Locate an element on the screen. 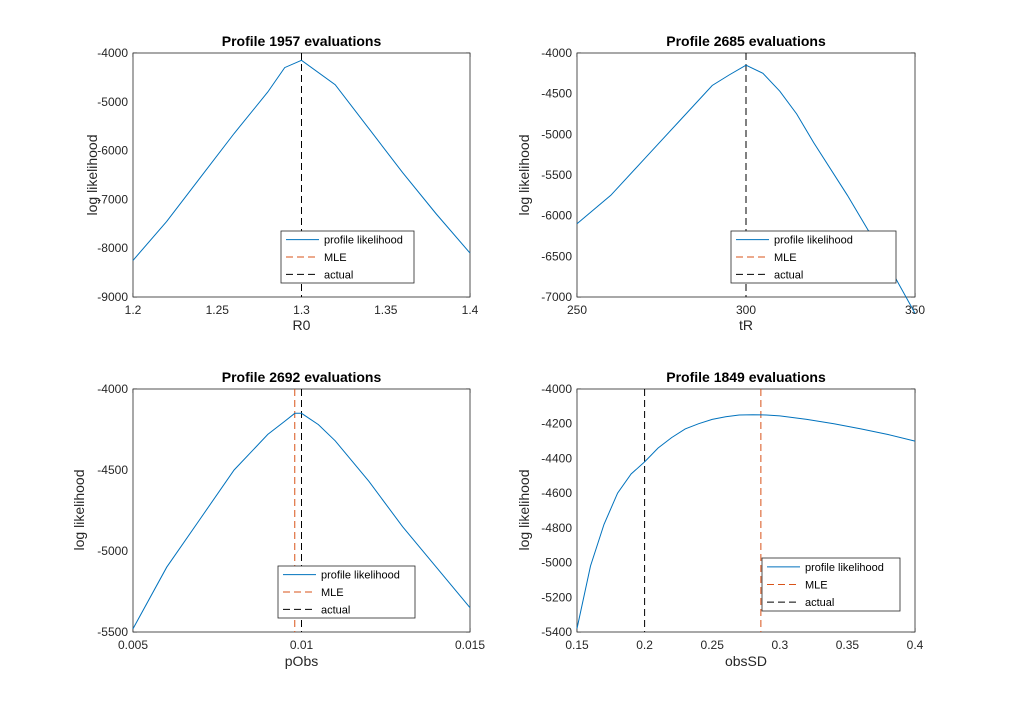  x-axis-label: obsSD is located at coordinates (746, 661).